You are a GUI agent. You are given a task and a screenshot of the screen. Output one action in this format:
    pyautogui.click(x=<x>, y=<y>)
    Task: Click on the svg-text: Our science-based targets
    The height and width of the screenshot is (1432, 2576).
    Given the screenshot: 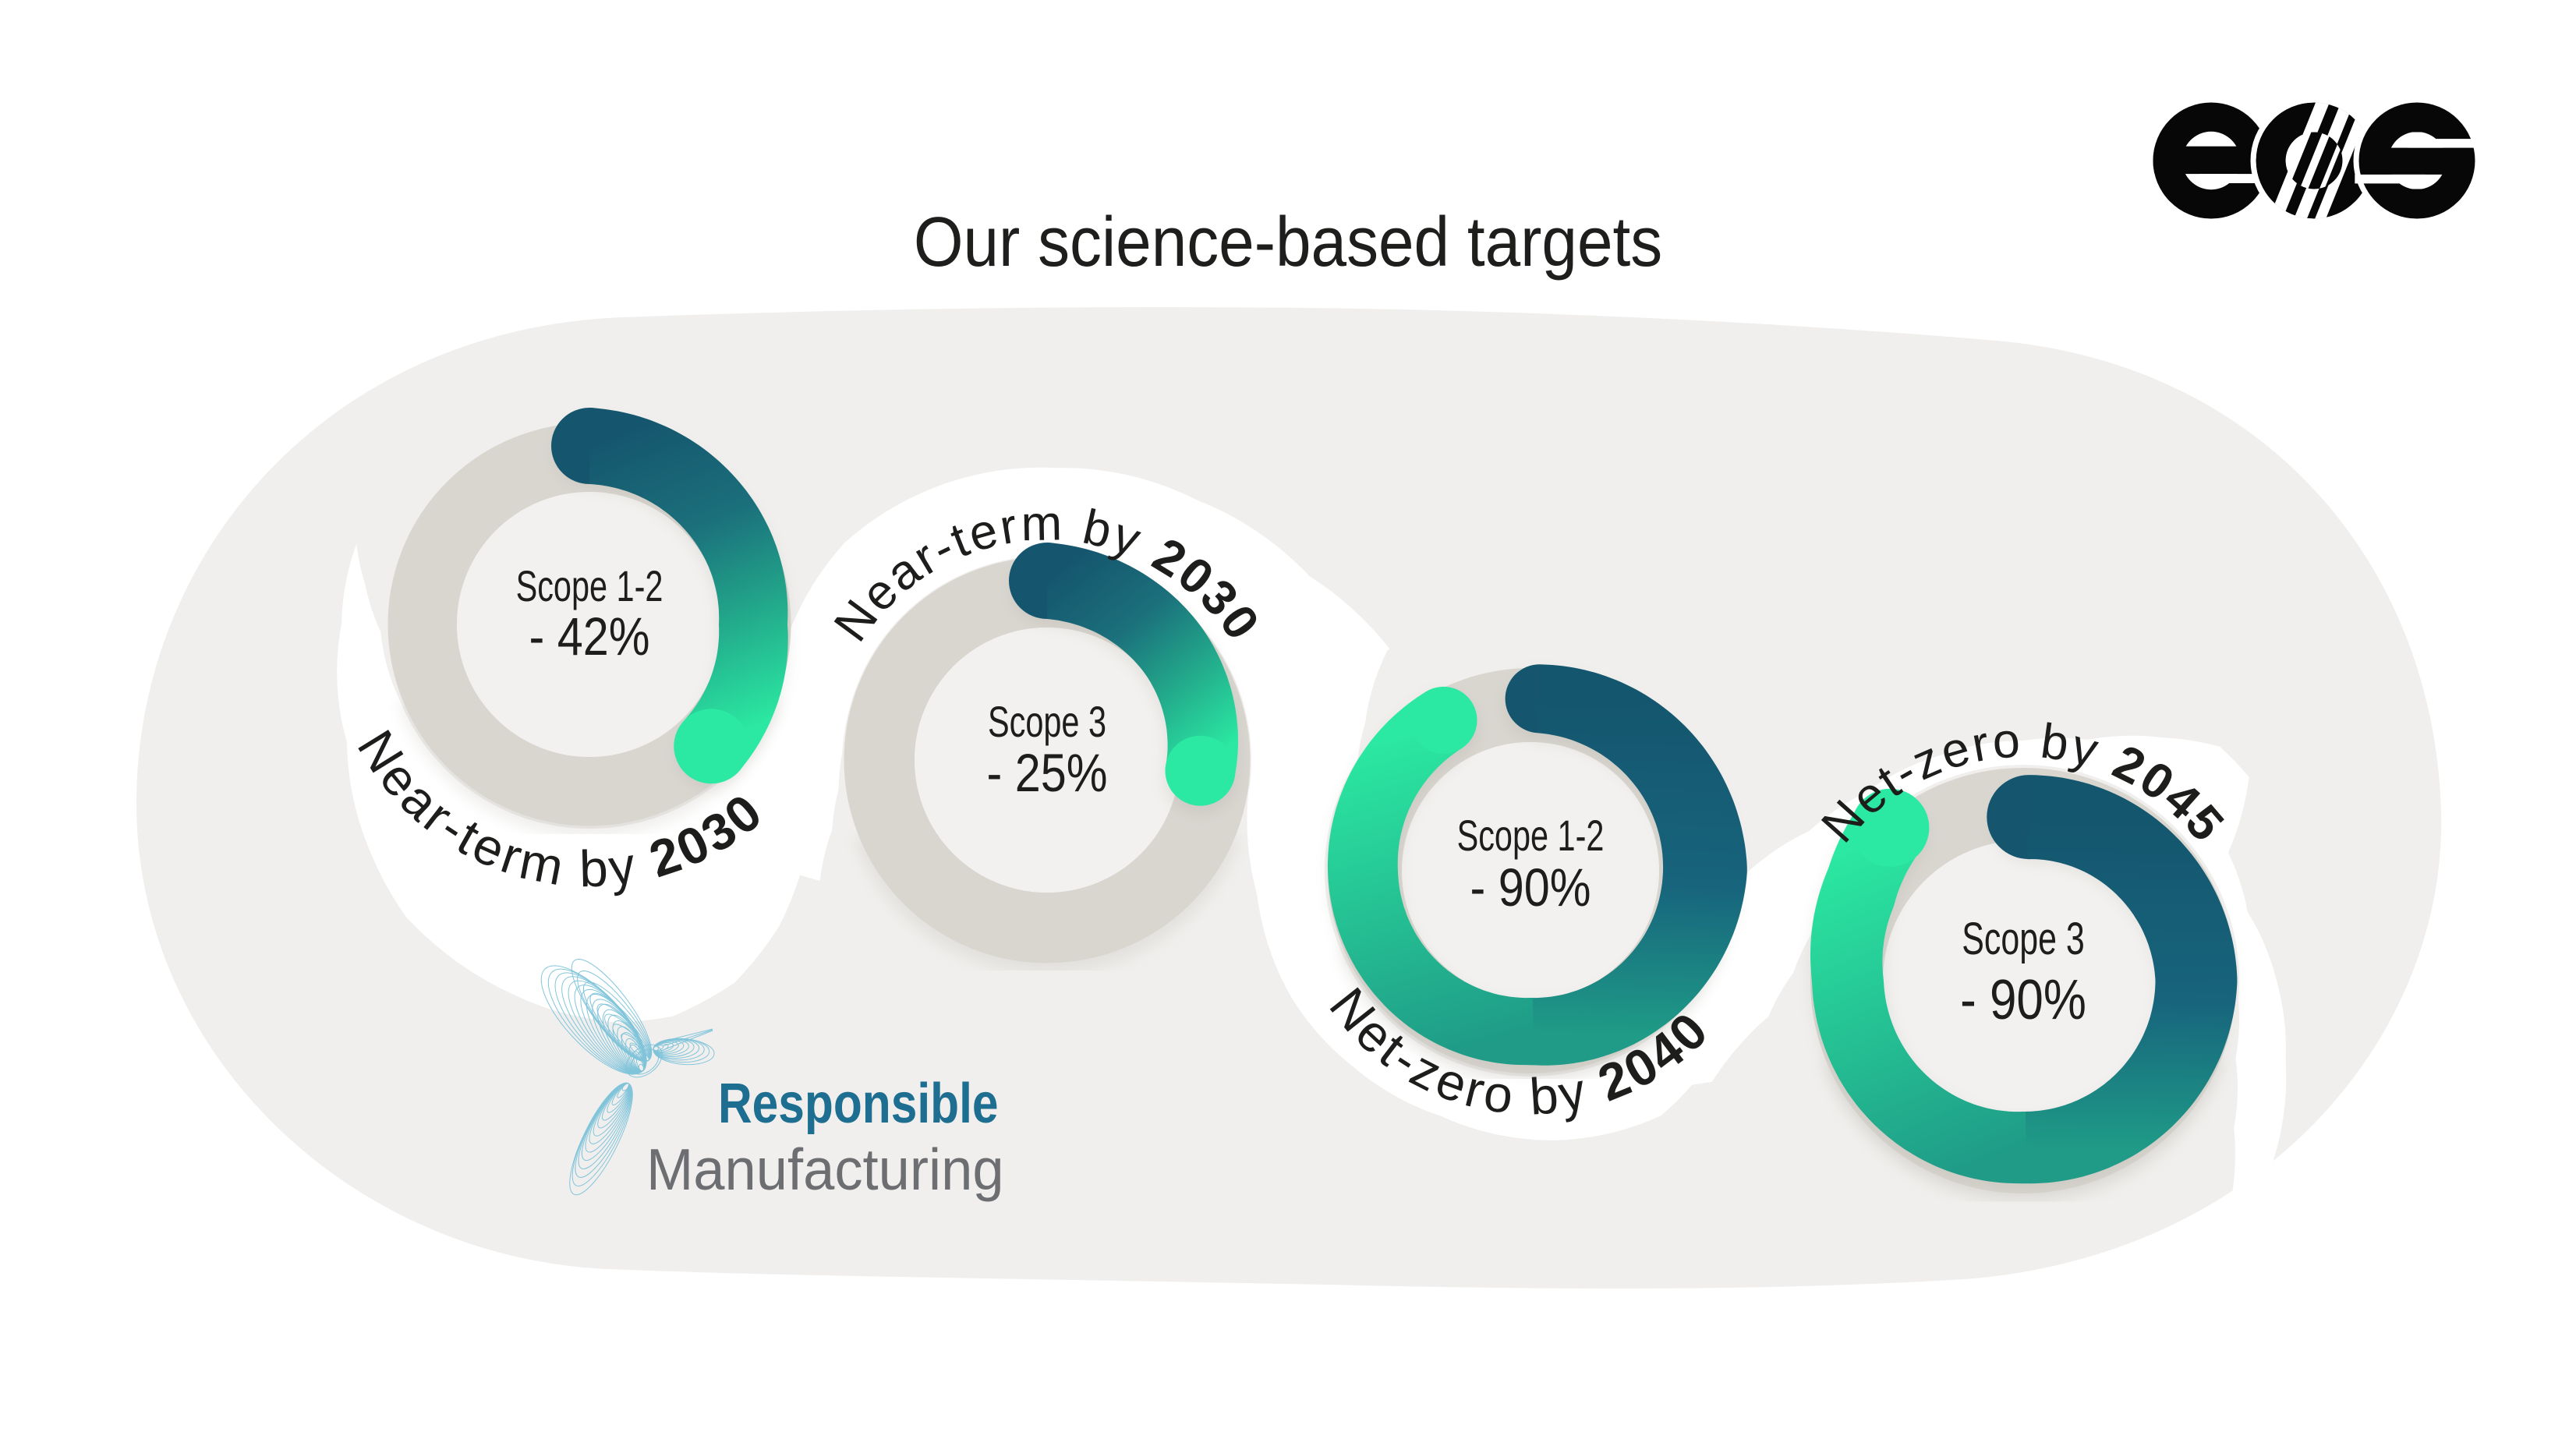 What is the action you would take?
    pyautogui.click(x=1288, y=242)
    